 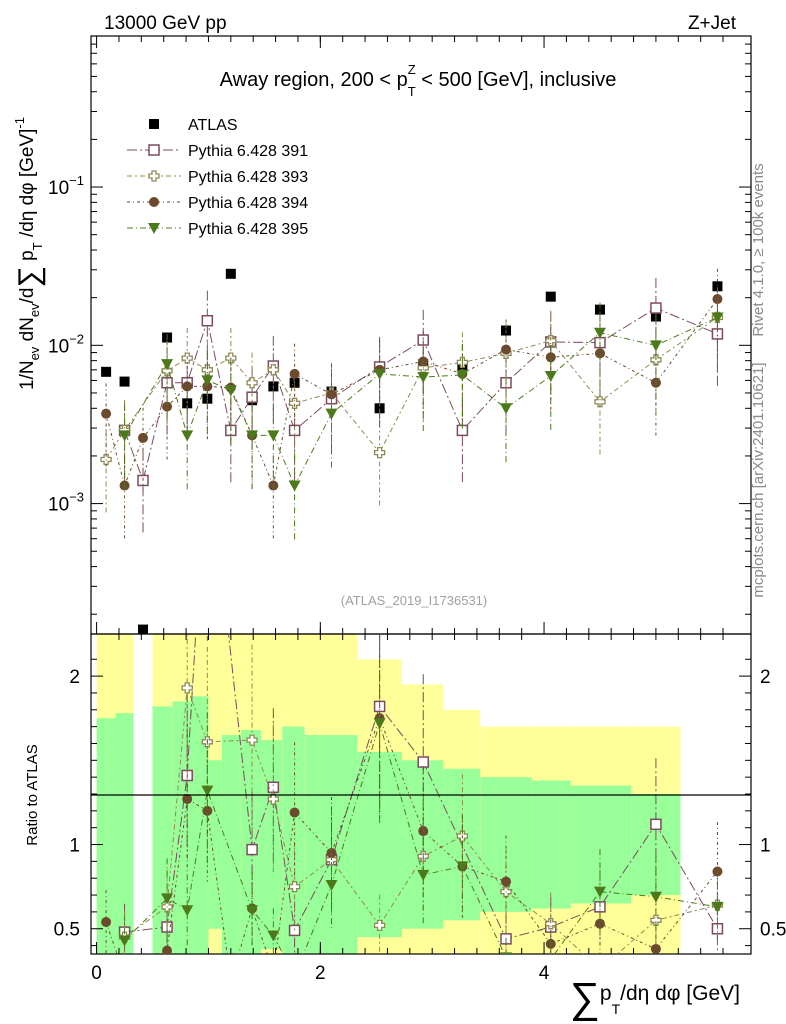 What do you see at coordinates (213, 125) in the screenshot?
I see `legend-label: ATLAS` at bounding box center [213, 125].